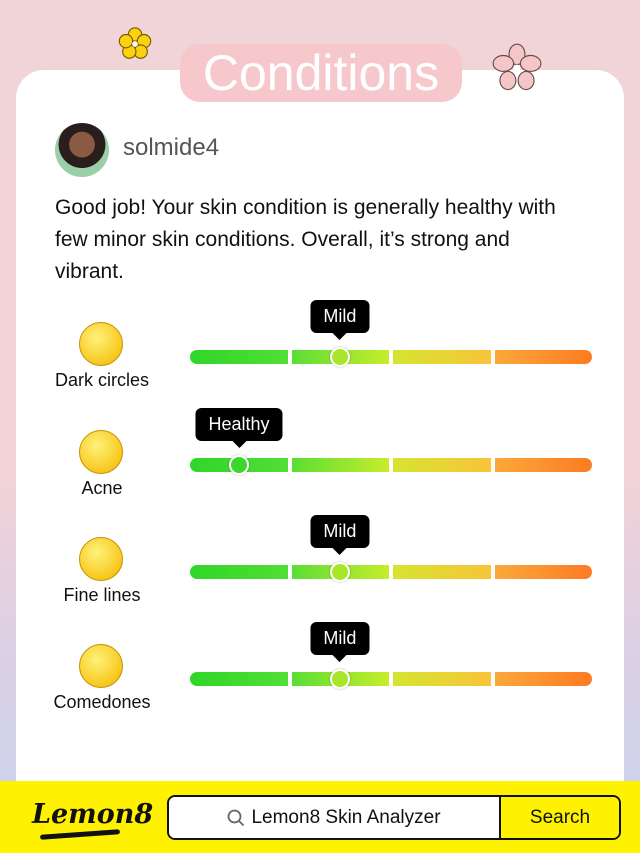 This screenshot has height=853, width=640. I want to click on footer-bar: Lemon8 Lemon8 Skin Analyzer Search, so click(320, 817).